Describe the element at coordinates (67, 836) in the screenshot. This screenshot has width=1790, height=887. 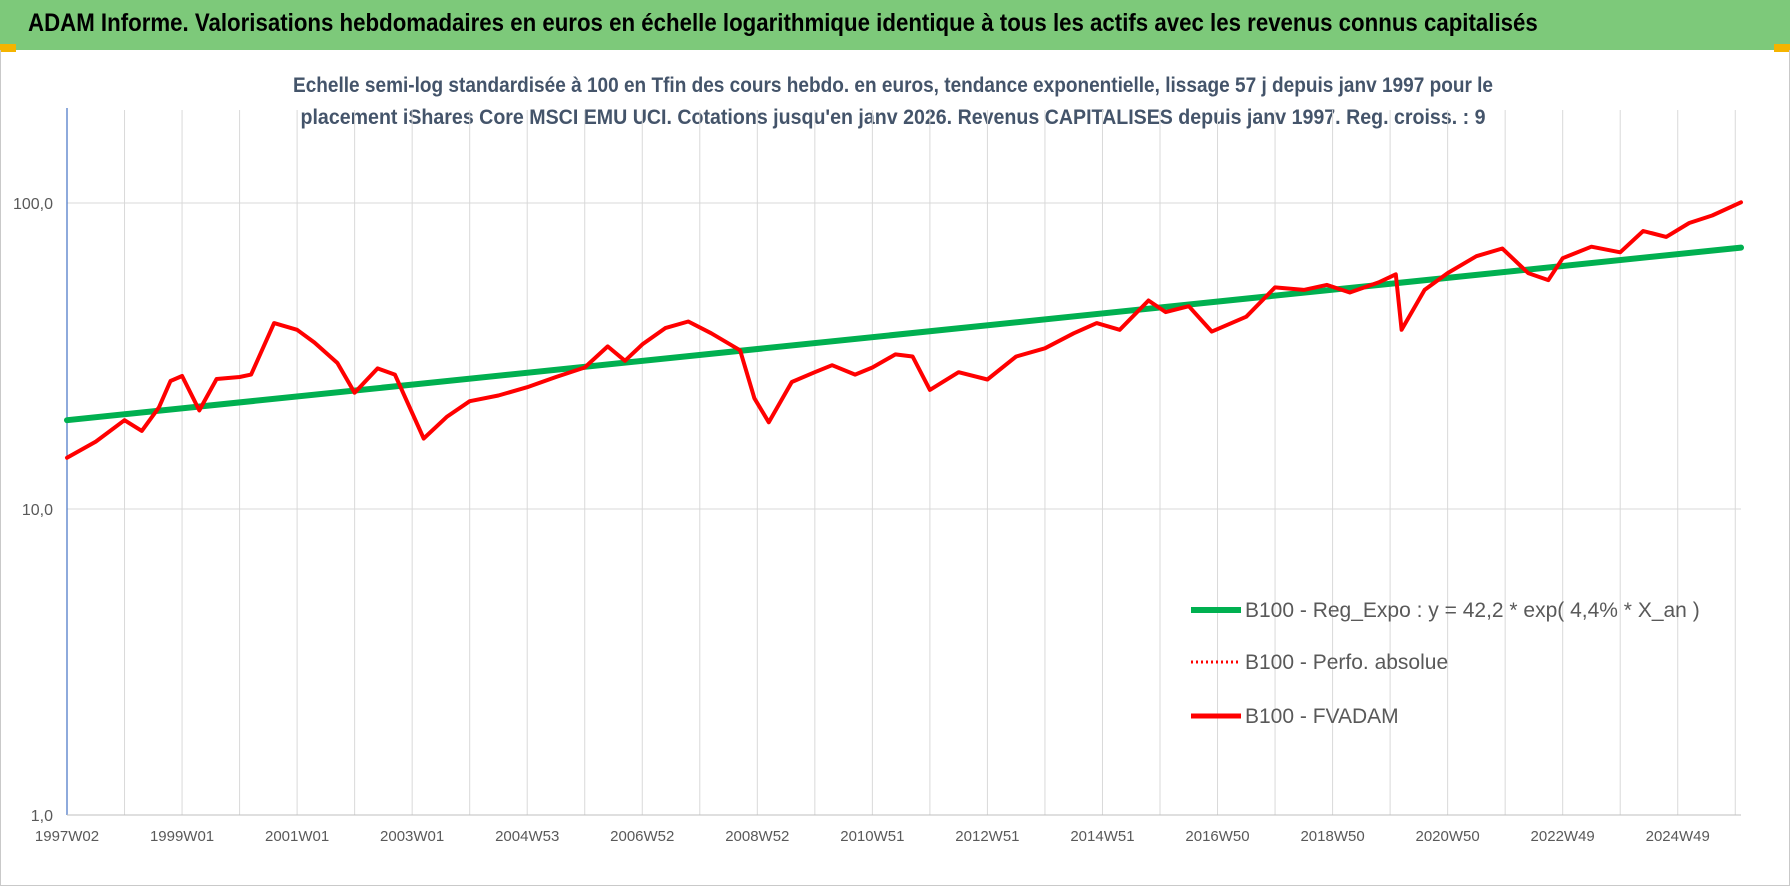
I see `x-tick-label: 1997W02` at that location.